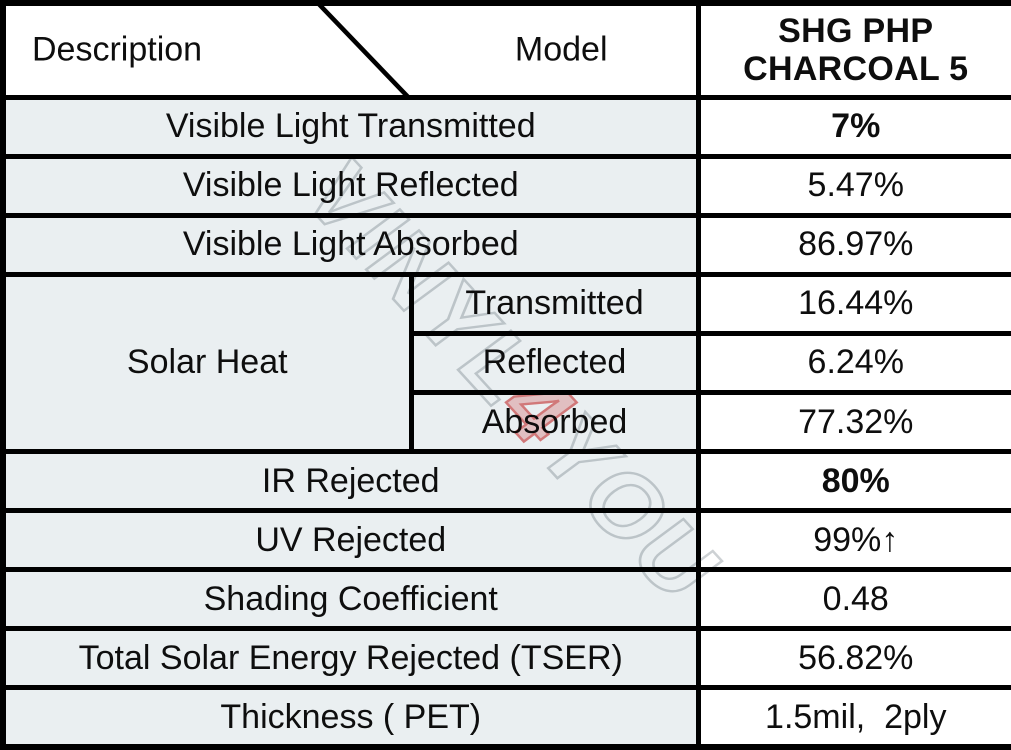 This screenshot has height=750, width=1011. What do you see at coordinates (554, 362) in the screenshot?
I see `row-sublabel: Reflected` at bounding box center [554, 362].